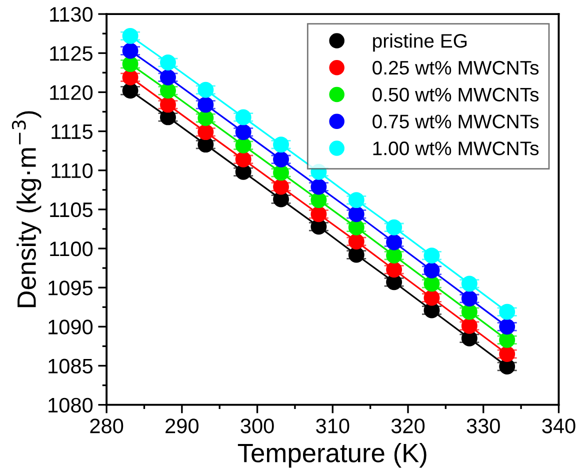 This screenshot has width=576, height=468. I want to click on y-tick-label: 1085, so click(70, 366).